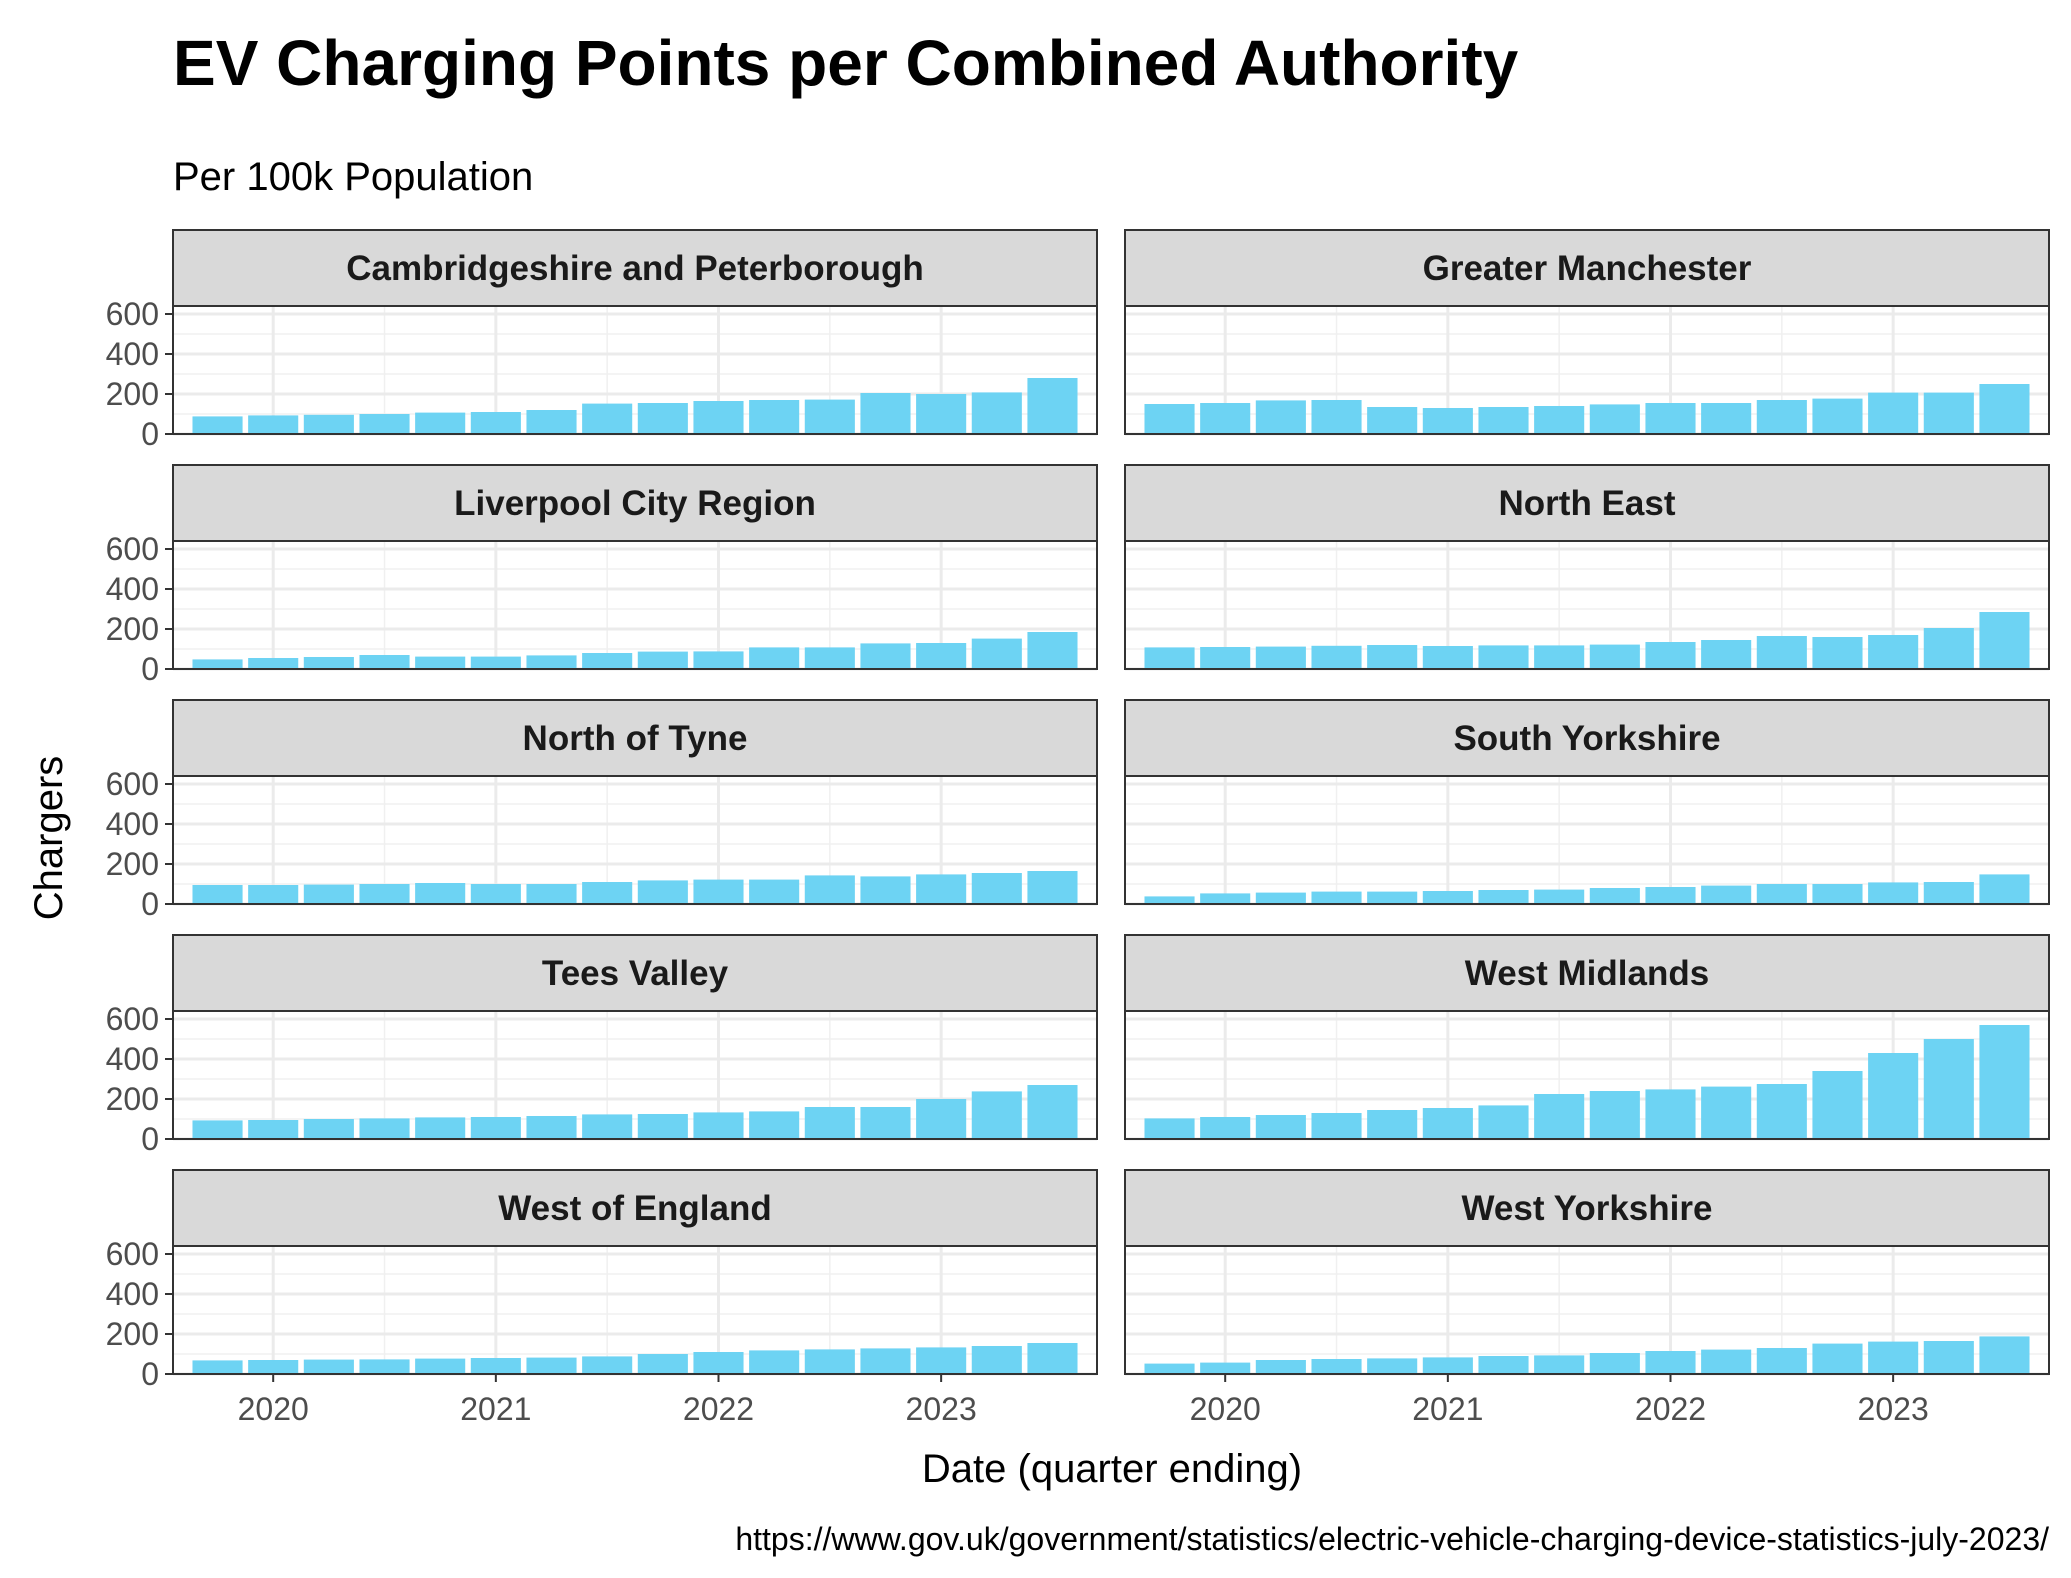  I want to click on facet-panel: West Midlands, so click(1587, 1037).